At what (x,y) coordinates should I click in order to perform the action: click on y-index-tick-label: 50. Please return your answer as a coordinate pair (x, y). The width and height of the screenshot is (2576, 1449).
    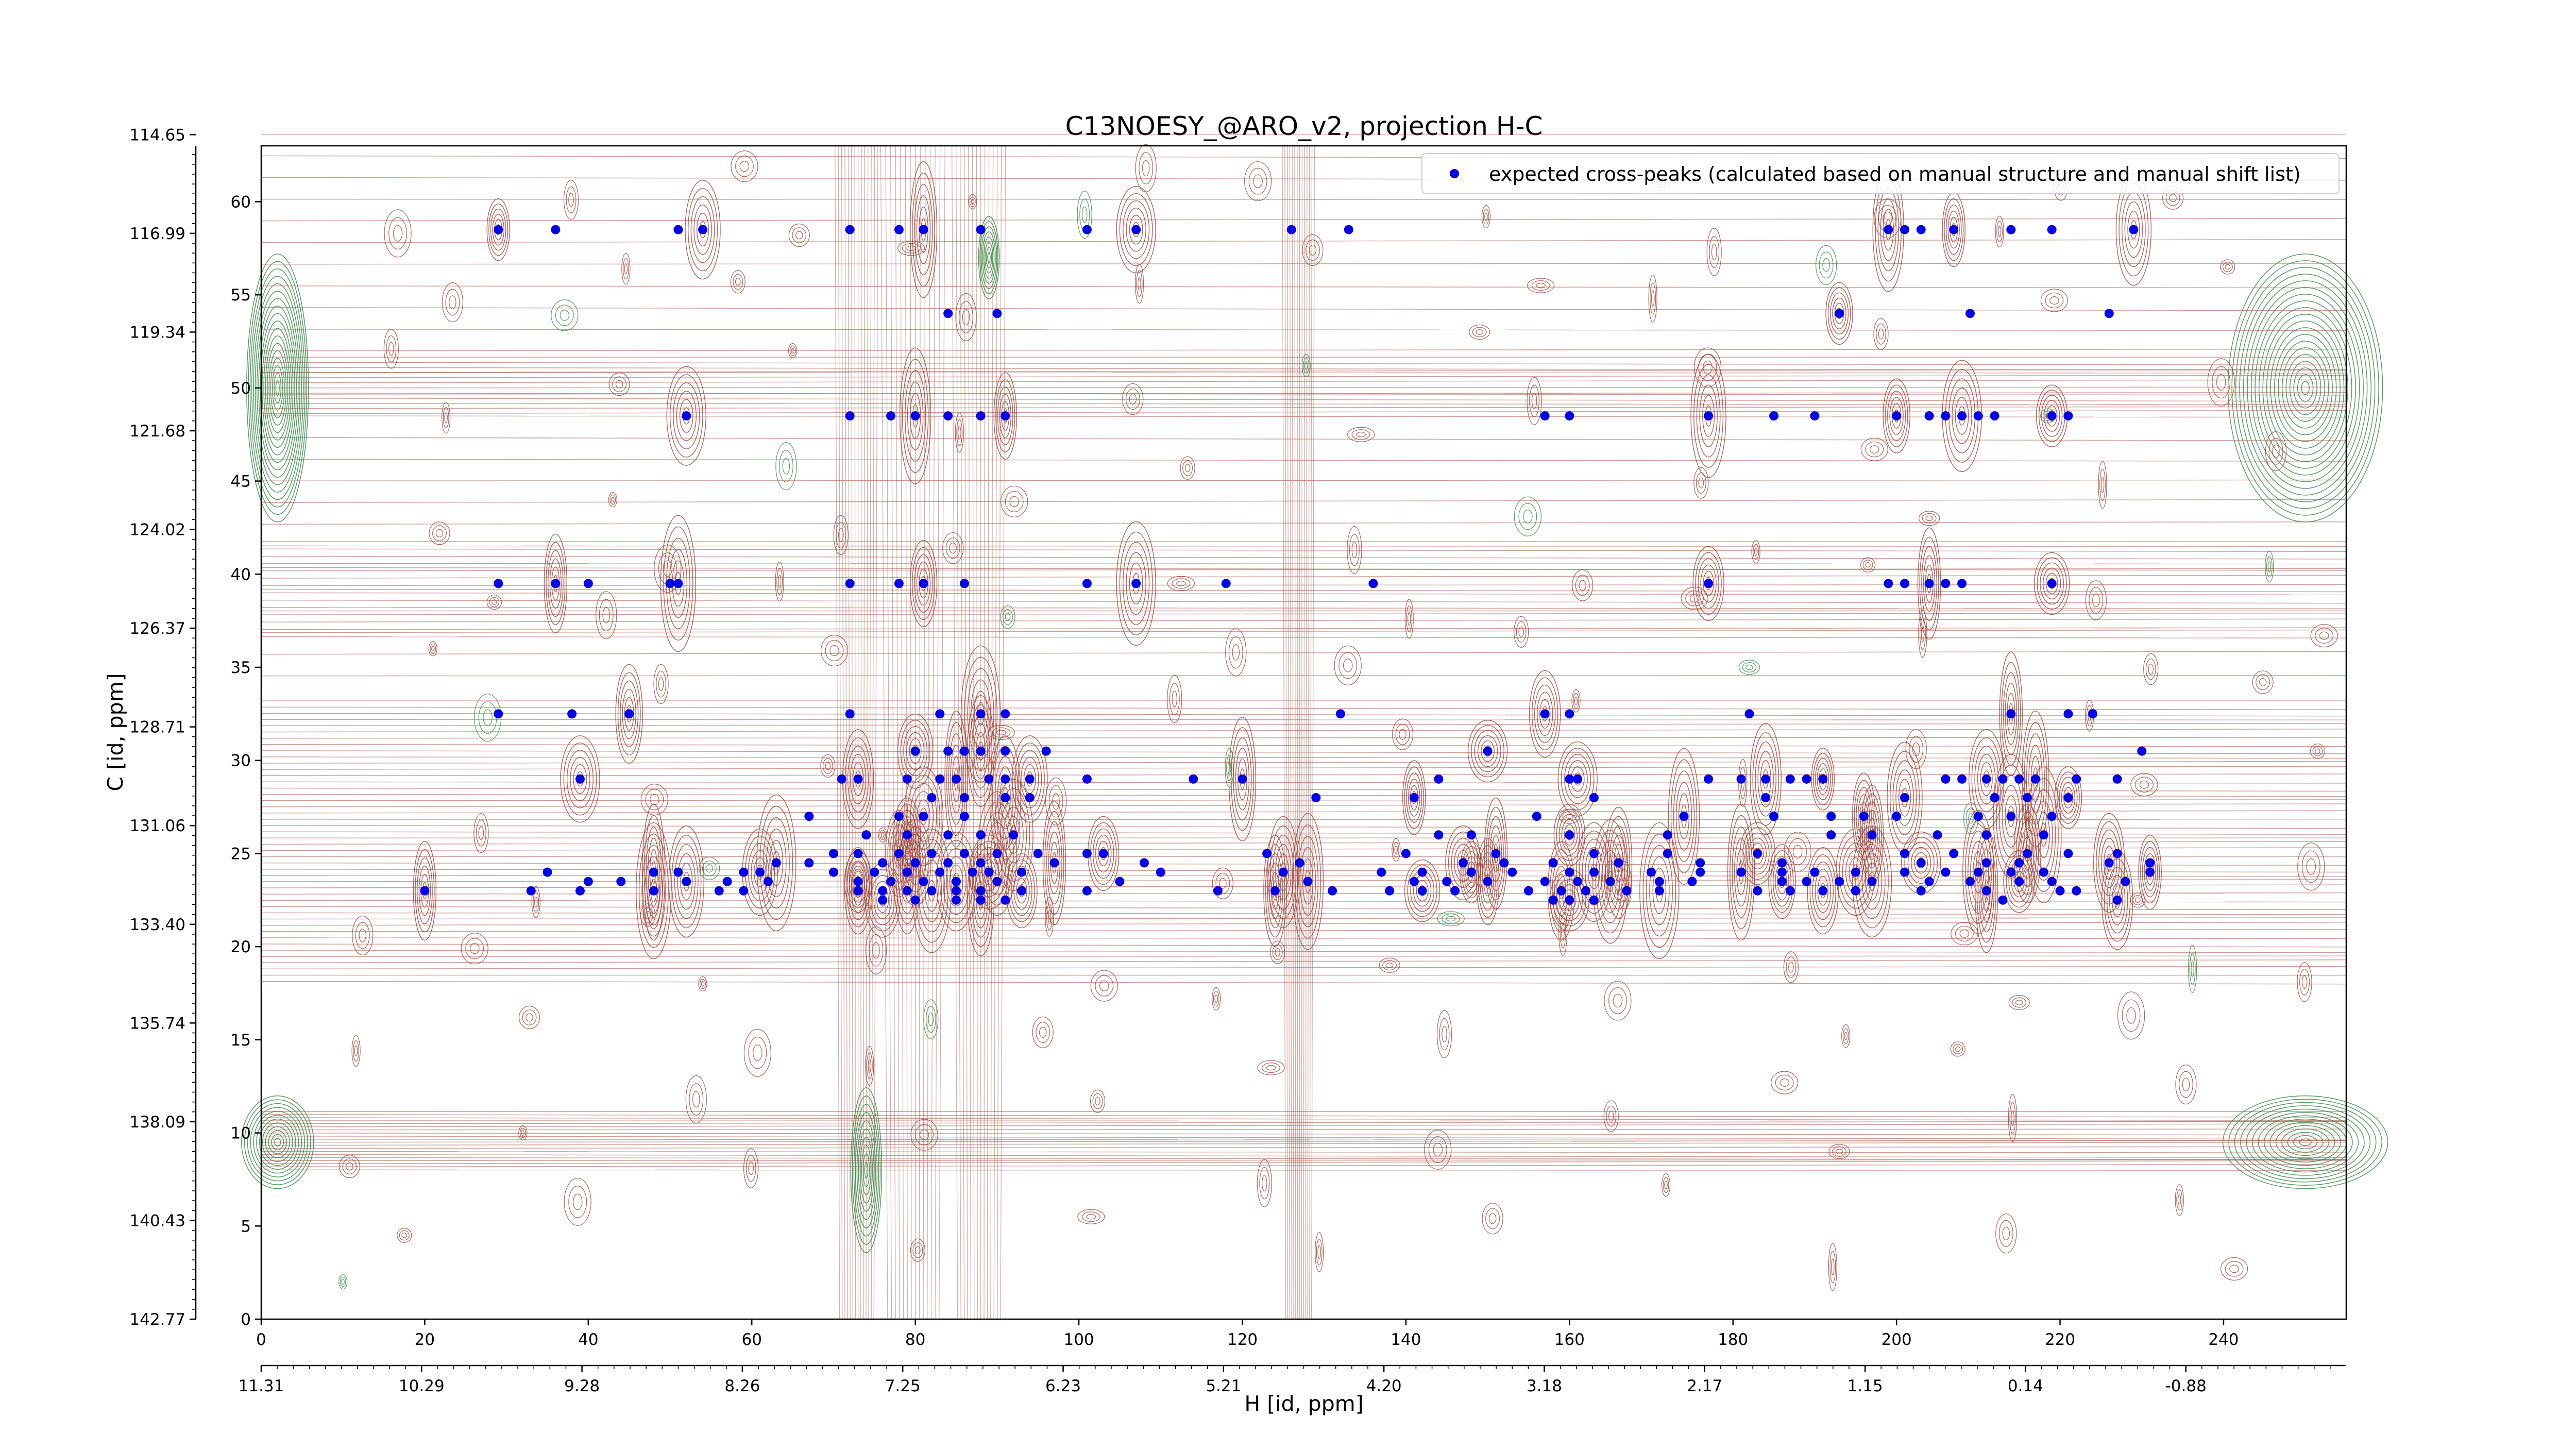
    Looking at the image, I should click on (241, 388).